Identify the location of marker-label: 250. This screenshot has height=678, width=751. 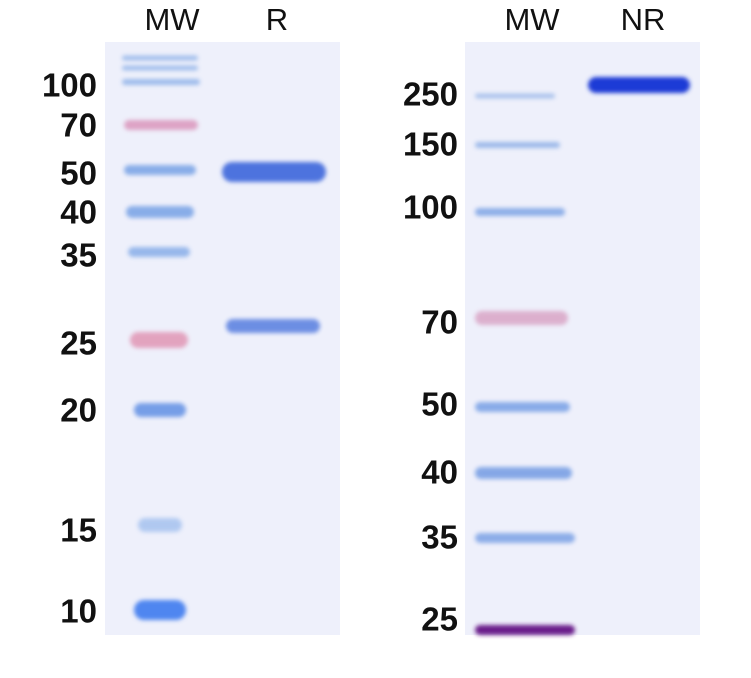
(430, 94).